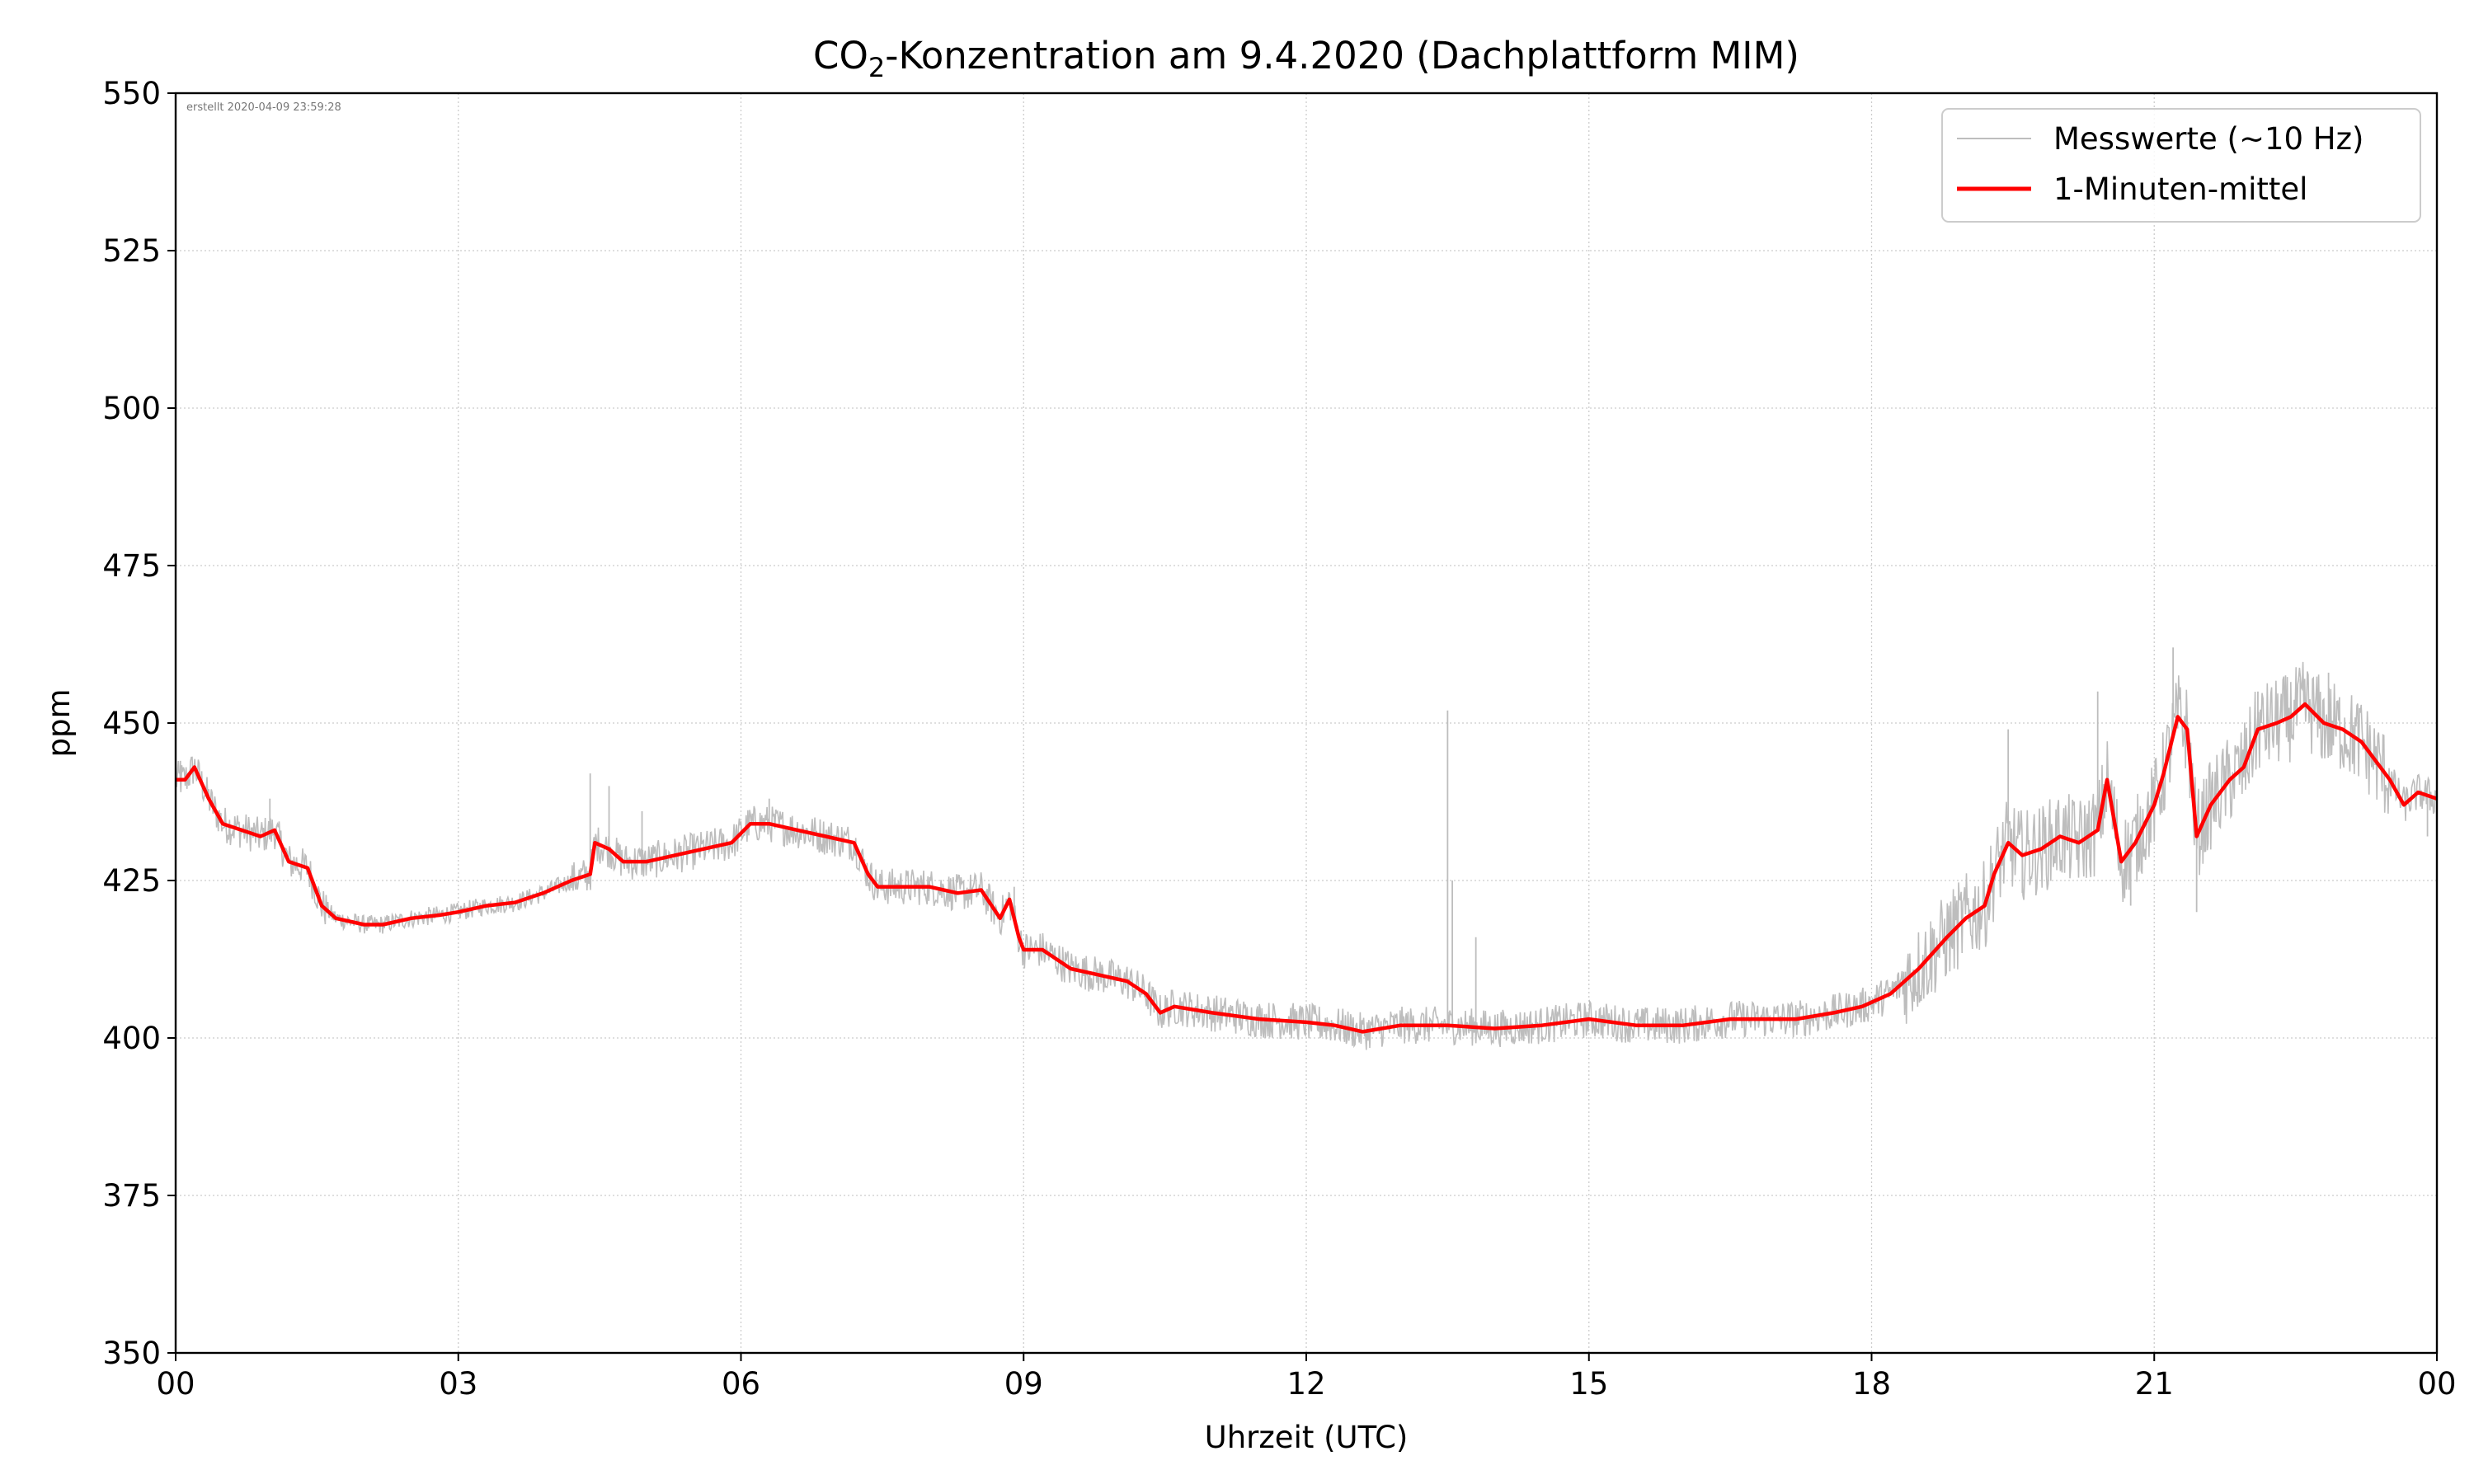  What do you see at coordinates (1307, 1437) in the screenshot?
I see `x-axis-label: Uhrzeit (UTC)` at bounding box center [1307, 1437].